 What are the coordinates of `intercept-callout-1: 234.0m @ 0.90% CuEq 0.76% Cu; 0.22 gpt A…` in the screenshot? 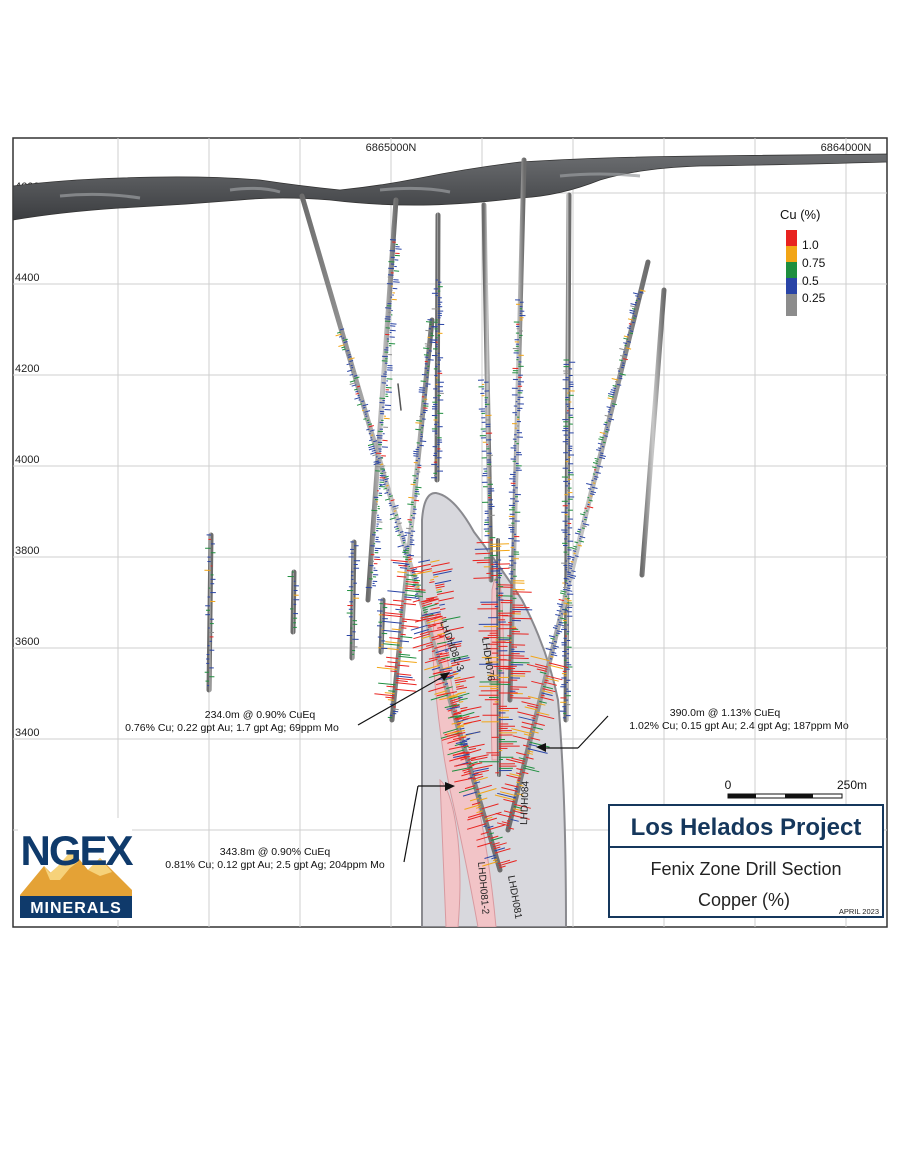 It's located at (287, 703).